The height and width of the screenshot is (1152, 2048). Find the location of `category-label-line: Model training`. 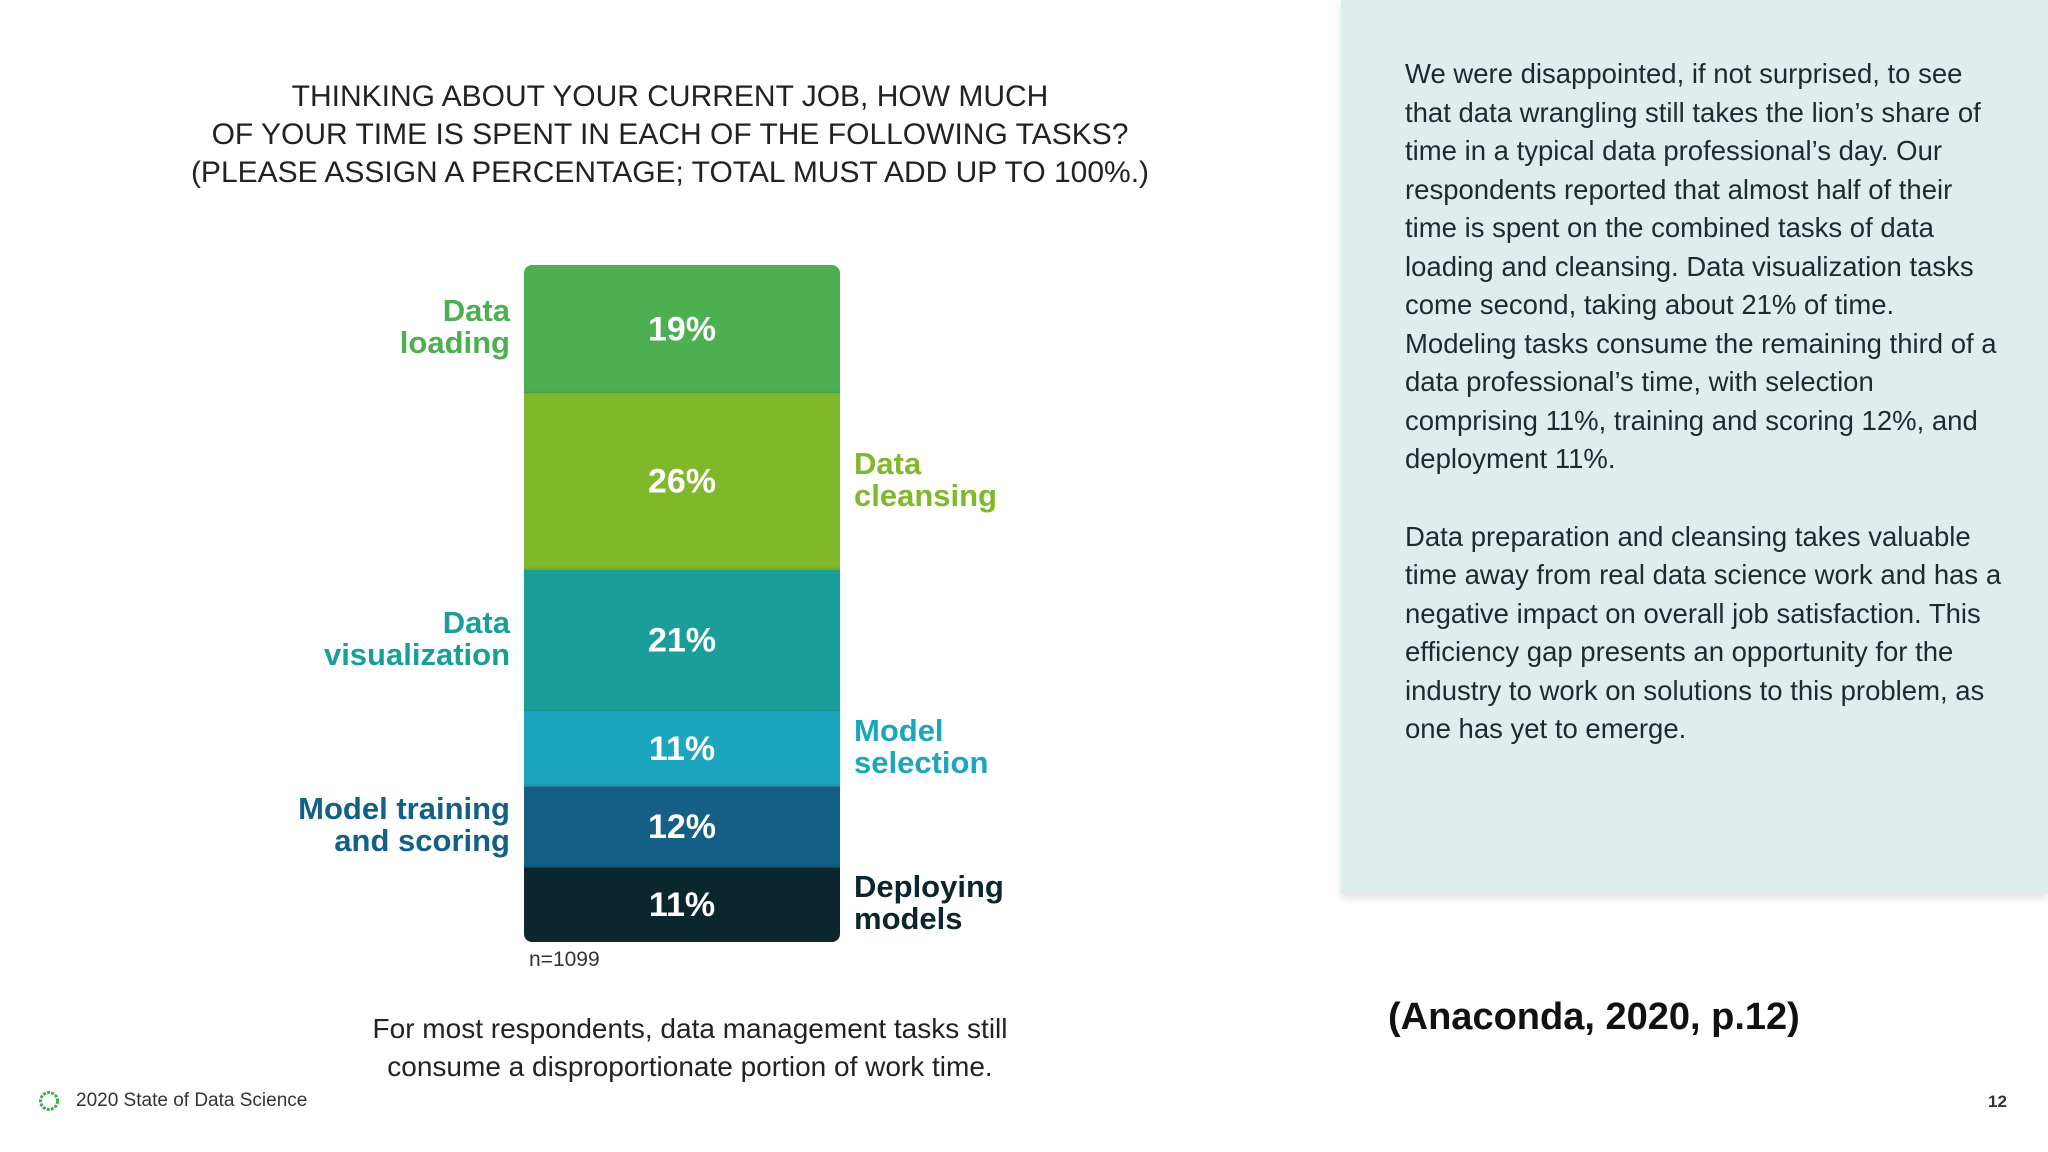

category-label-line: Model training is located at coordinates (404, 808).